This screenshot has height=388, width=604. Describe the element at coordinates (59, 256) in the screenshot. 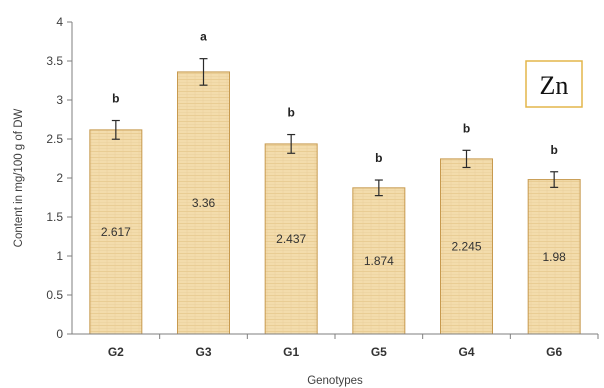

I see `y-tick-label: 1` at that location.